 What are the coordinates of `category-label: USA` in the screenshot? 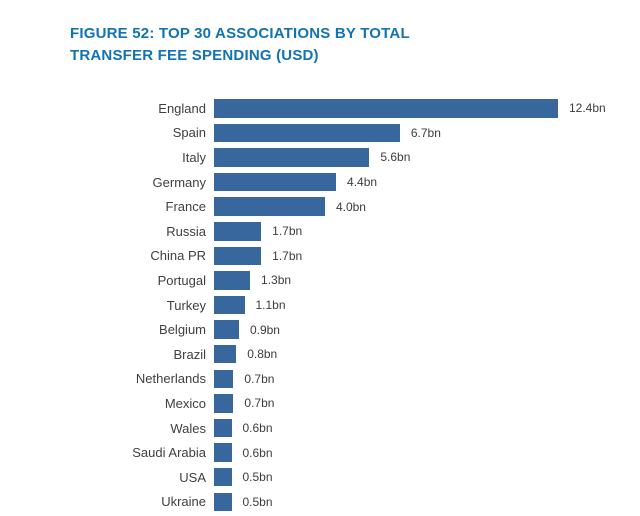 It's located at (192, 477).